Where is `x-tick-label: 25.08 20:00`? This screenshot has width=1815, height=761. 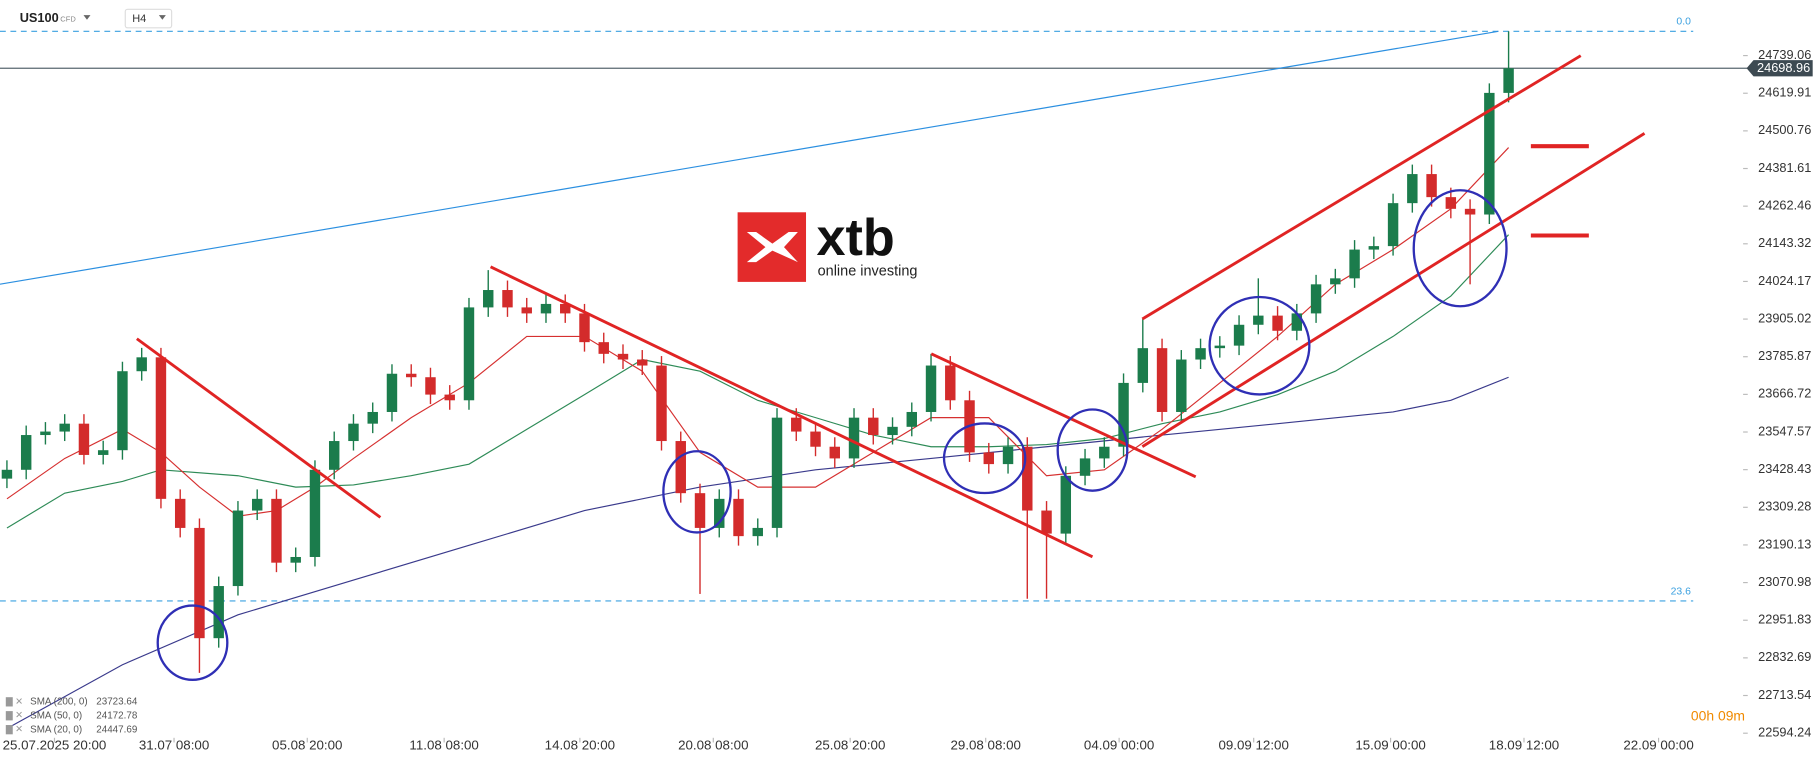
x-tick-label: 25.08 20:00 is located at coordinates (850, 744).